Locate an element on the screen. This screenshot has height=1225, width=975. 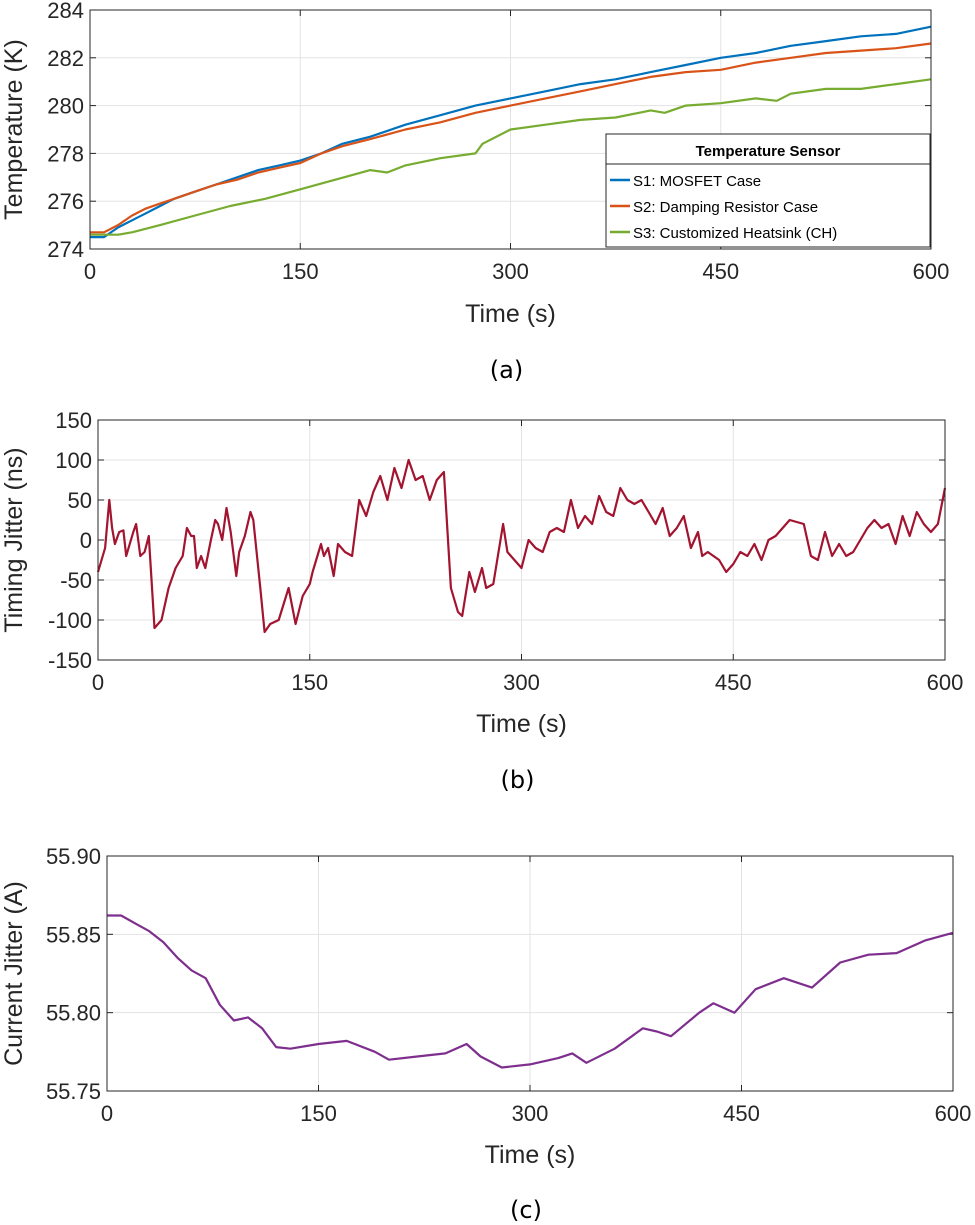
y-tick-label: 150 is located at coordinates (73, 420).